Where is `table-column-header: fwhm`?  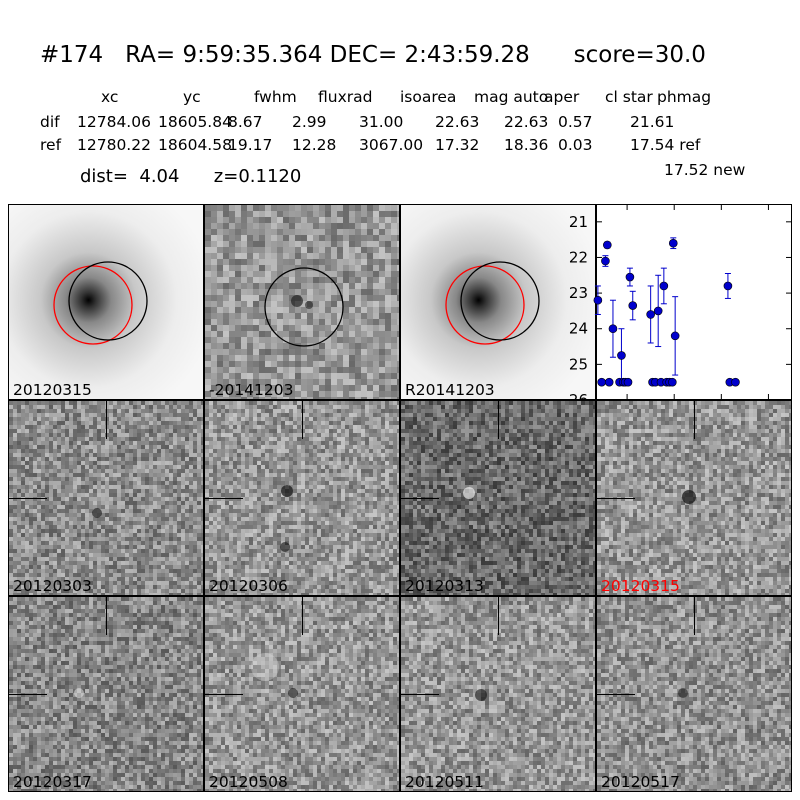
table-column-header: fwhm is located at coordinates (275, 97).